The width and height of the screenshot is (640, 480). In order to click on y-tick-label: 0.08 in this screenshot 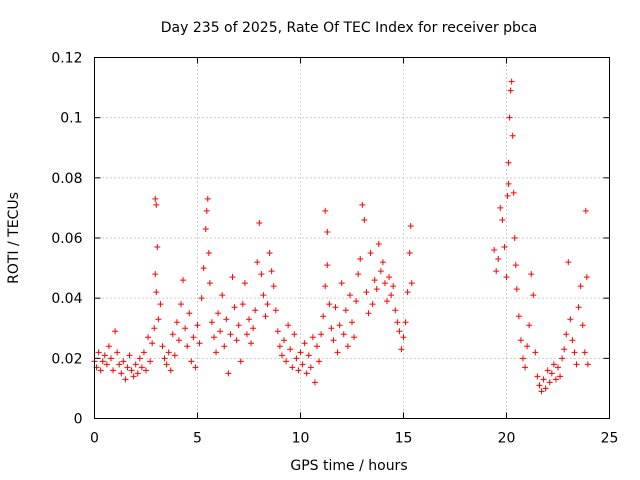, I will do `click(66, 179)`.